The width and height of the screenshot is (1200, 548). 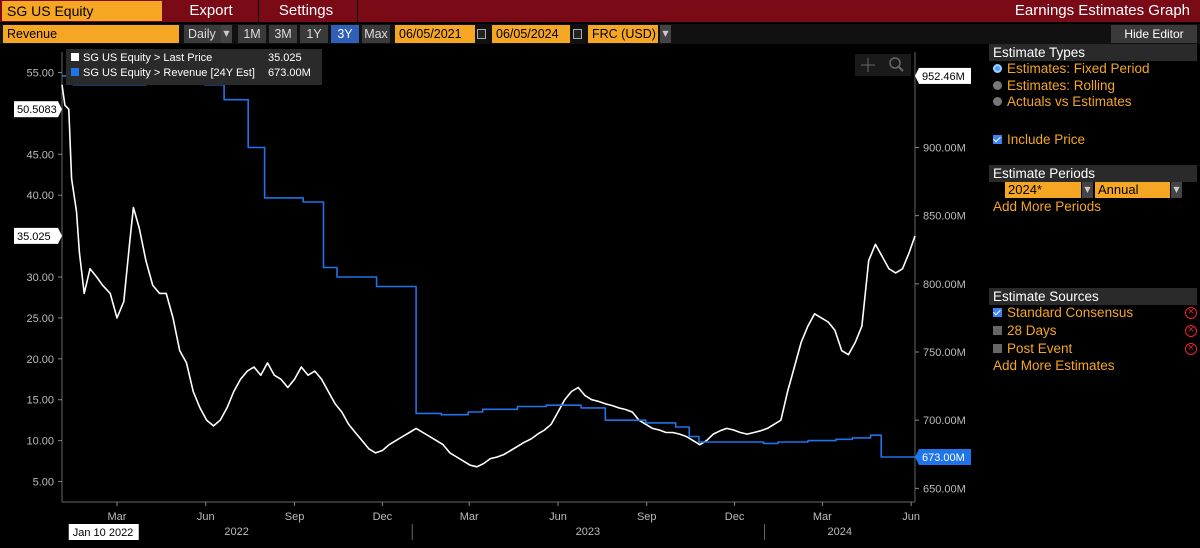 I want to click on last-price-tag-bg, so click(x=36, y=235).